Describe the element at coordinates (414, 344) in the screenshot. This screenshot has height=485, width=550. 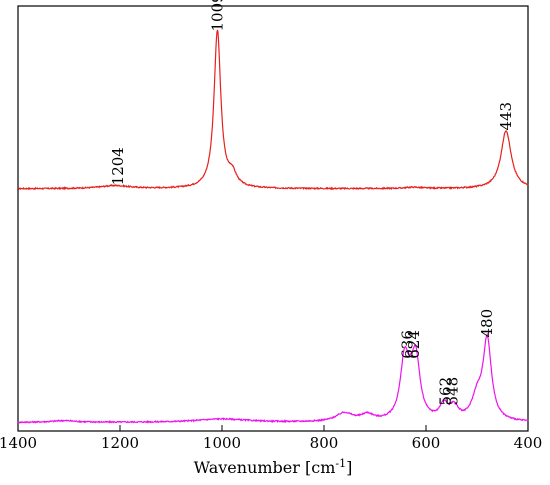
I see `peak-label: 624` at that location.